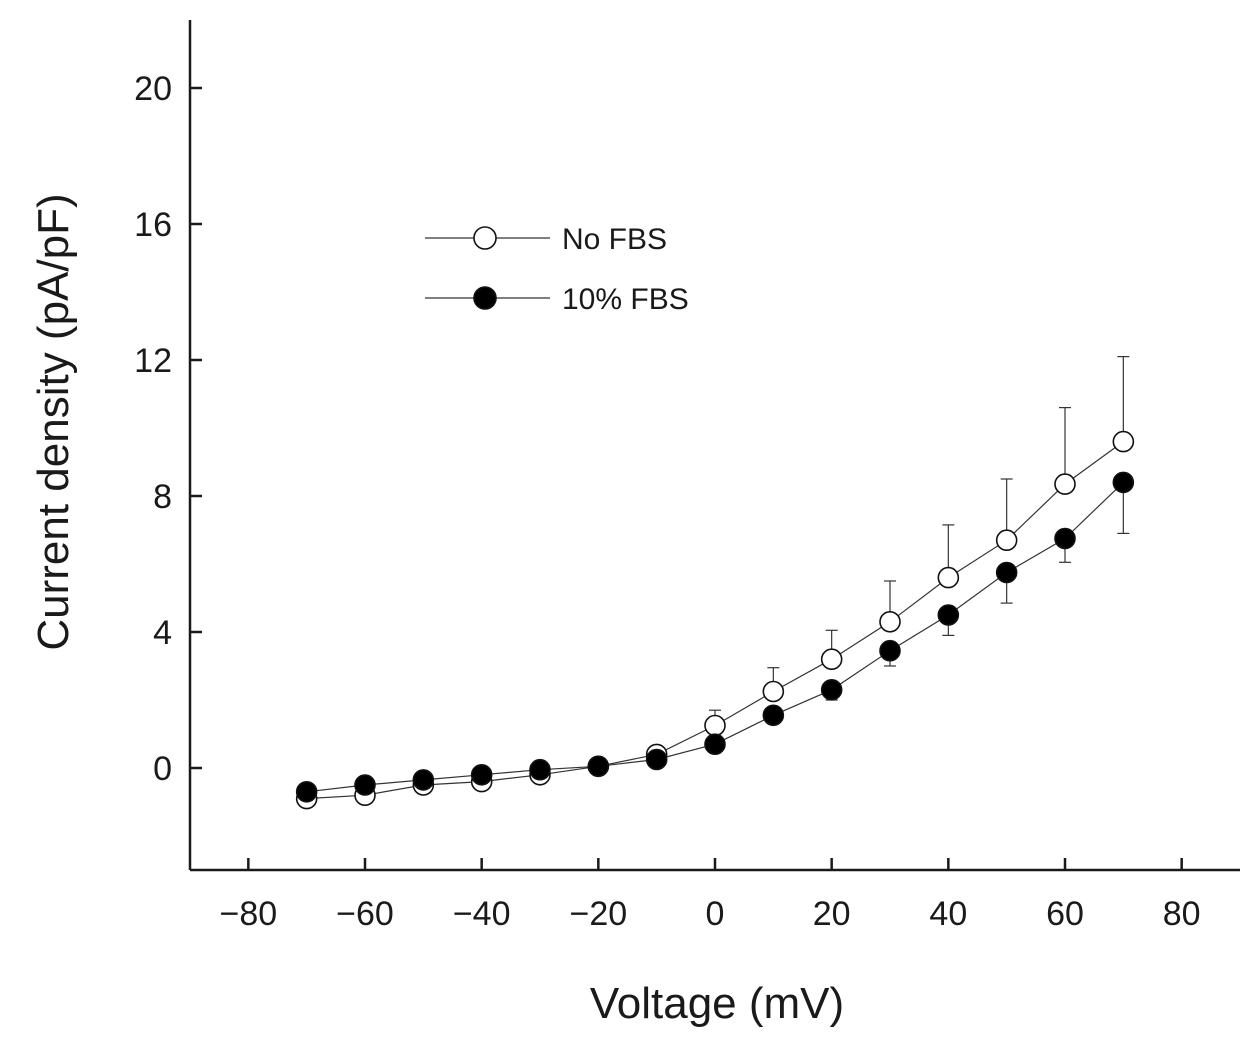  I want to click on x-tick-label: −20, so click(598, 914).